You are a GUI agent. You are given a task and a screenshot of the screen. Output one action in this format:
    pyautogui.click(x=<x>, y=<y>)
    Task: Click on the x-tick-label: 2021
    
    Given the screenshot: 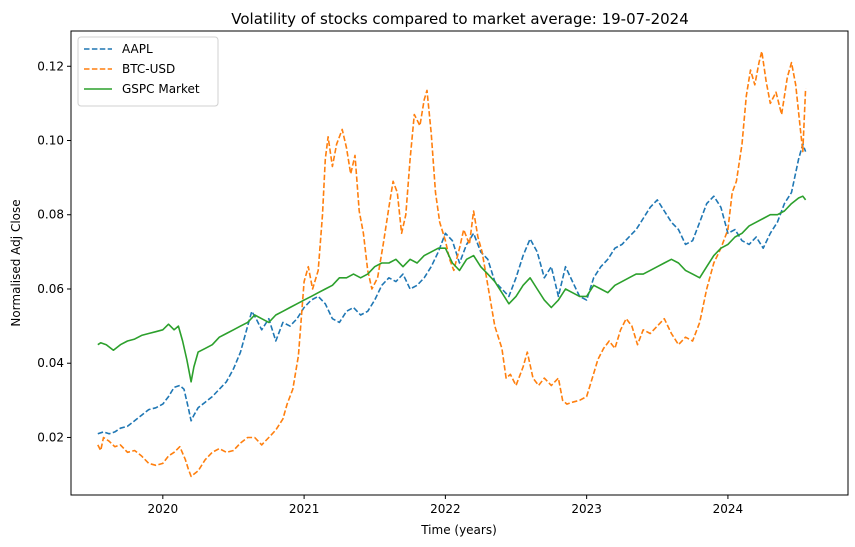 What is the action you would take?
    pyautogui.click(x=304, y=509)
    